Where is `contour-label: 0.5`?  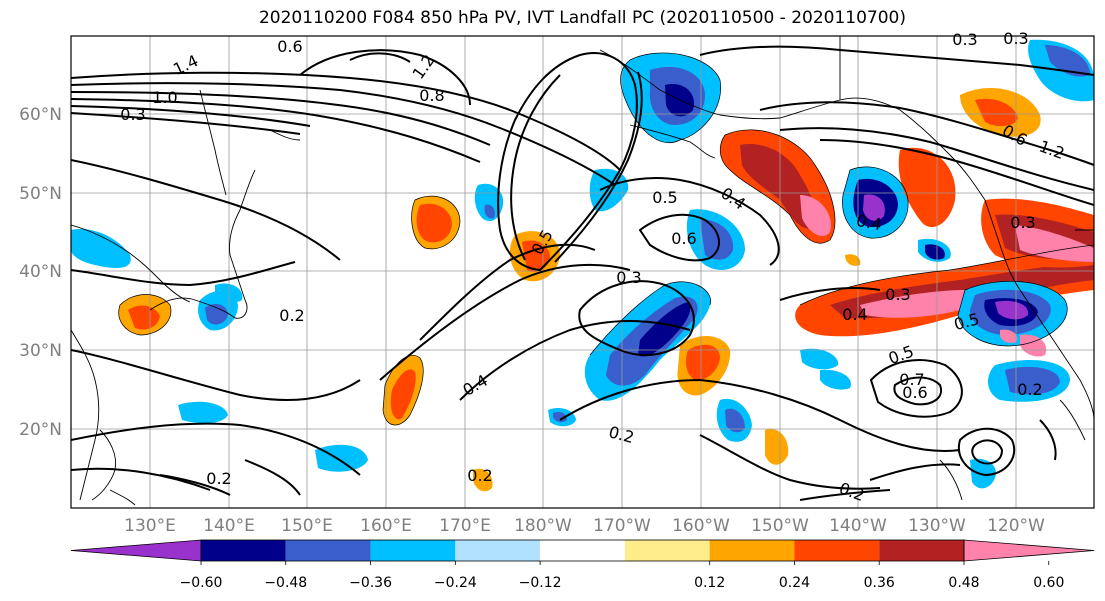 contour-label: 0.5 is located at coordinates (664, 197).